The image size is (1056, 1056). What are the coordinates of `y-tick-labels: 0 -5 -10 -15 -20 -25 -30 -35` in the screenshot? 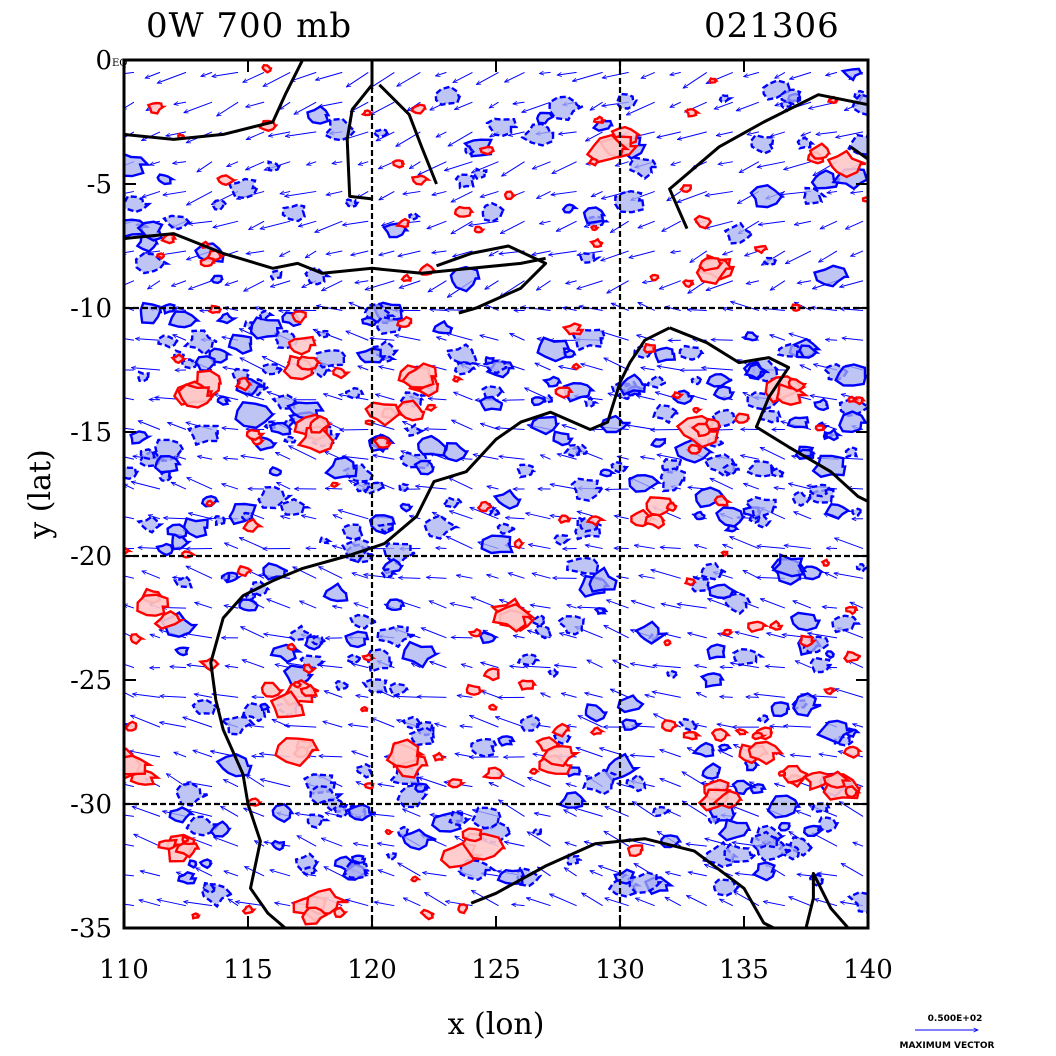 It's located at (91, 495).